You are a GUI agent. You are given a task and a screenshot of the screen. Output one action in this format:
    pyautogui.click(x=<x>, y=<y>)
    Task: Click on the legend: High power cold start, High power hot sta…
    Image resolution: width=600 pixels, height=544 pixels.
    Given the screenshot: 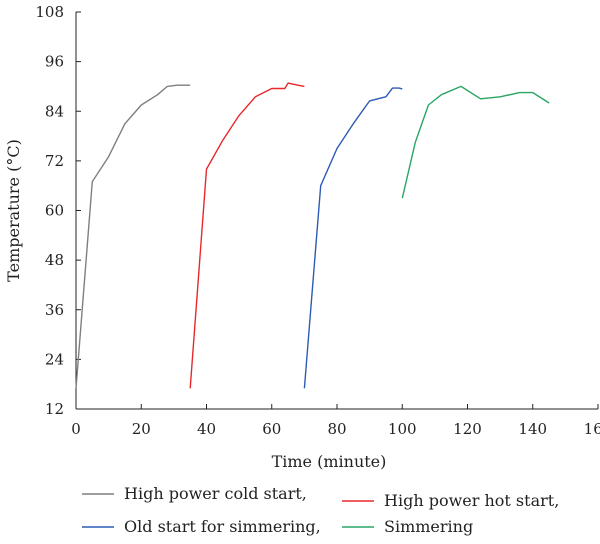 What is the action you would take?
    pyautogui.click(x=320, y=510)
    